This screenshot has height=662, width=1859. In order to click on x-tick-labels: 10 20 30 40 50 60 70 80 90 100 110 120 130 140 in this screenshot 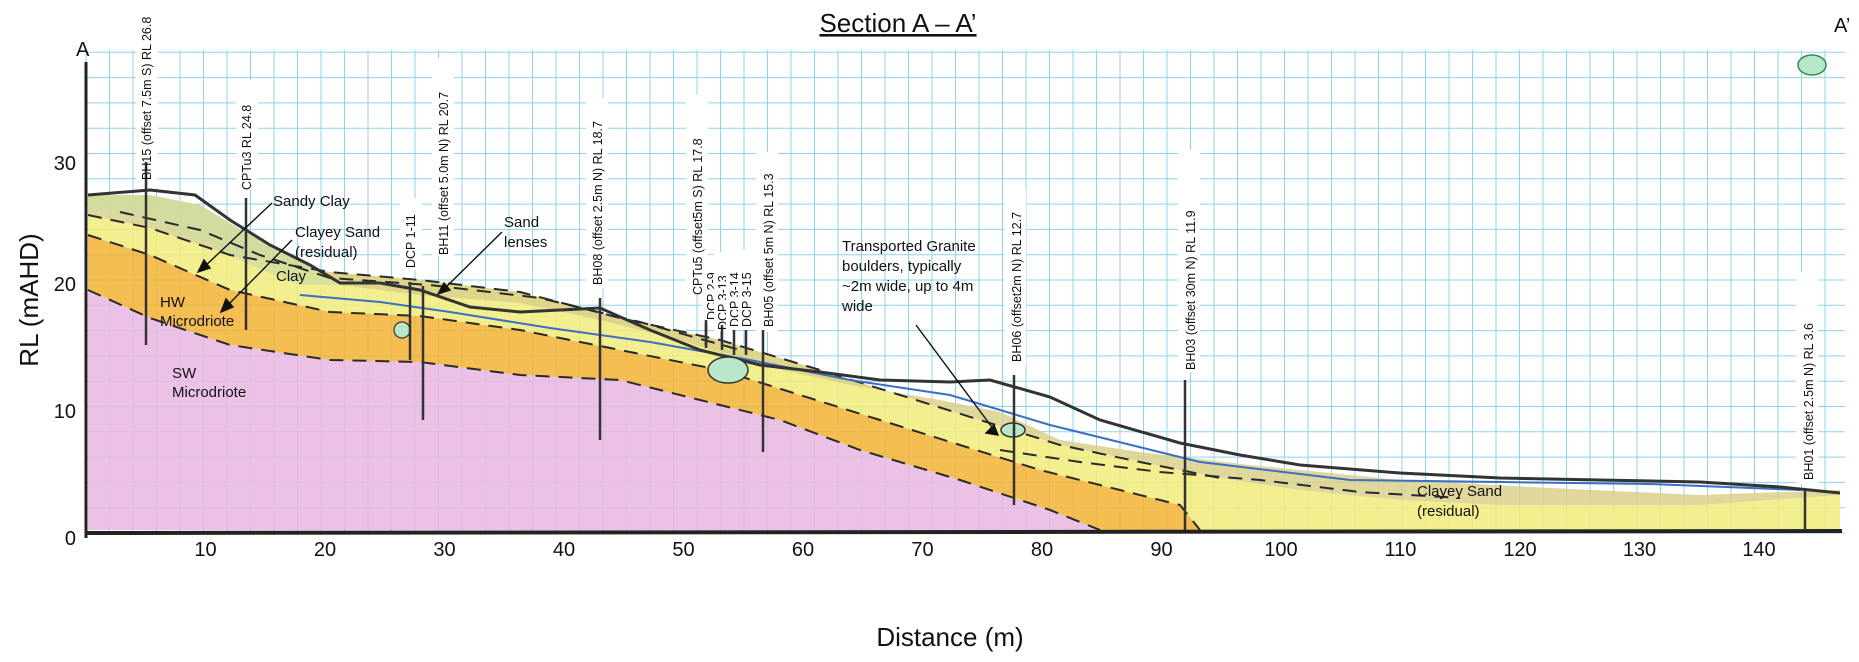, I will do `click(984, 550)`.